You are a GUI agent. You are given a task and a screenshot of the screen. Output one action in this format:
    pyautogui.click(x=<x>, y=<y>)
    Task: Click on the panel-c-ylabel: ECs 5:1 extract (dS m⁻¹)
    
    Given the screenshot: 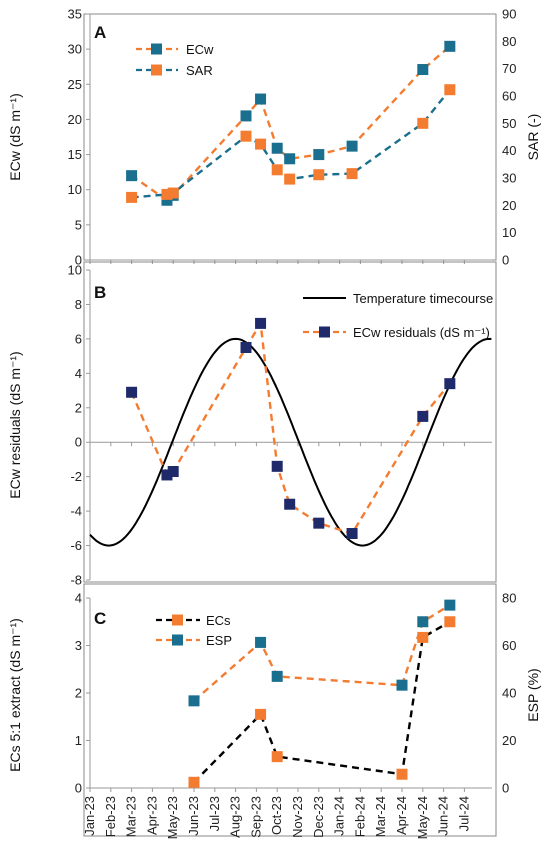 What is the action you would take?
    pyautogui.click(x=15, y=695)
    